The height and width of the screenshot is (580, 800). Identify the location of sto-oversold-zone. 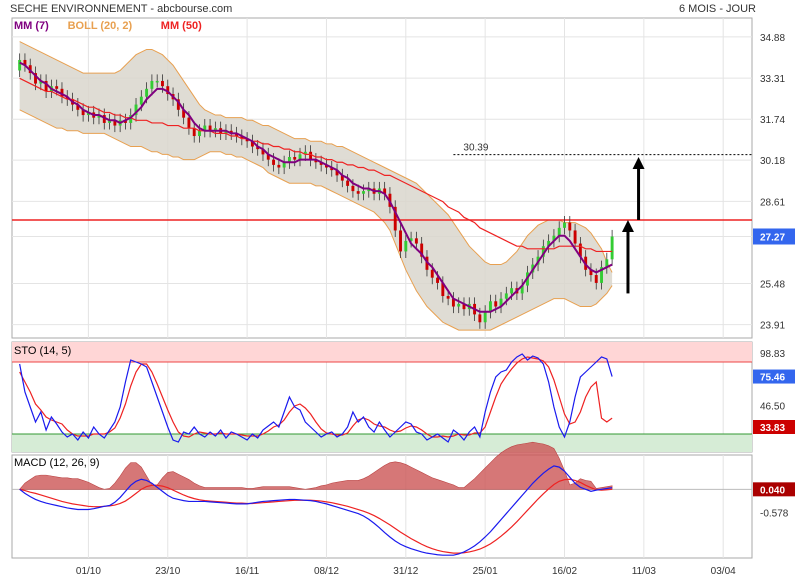
(382, 443).